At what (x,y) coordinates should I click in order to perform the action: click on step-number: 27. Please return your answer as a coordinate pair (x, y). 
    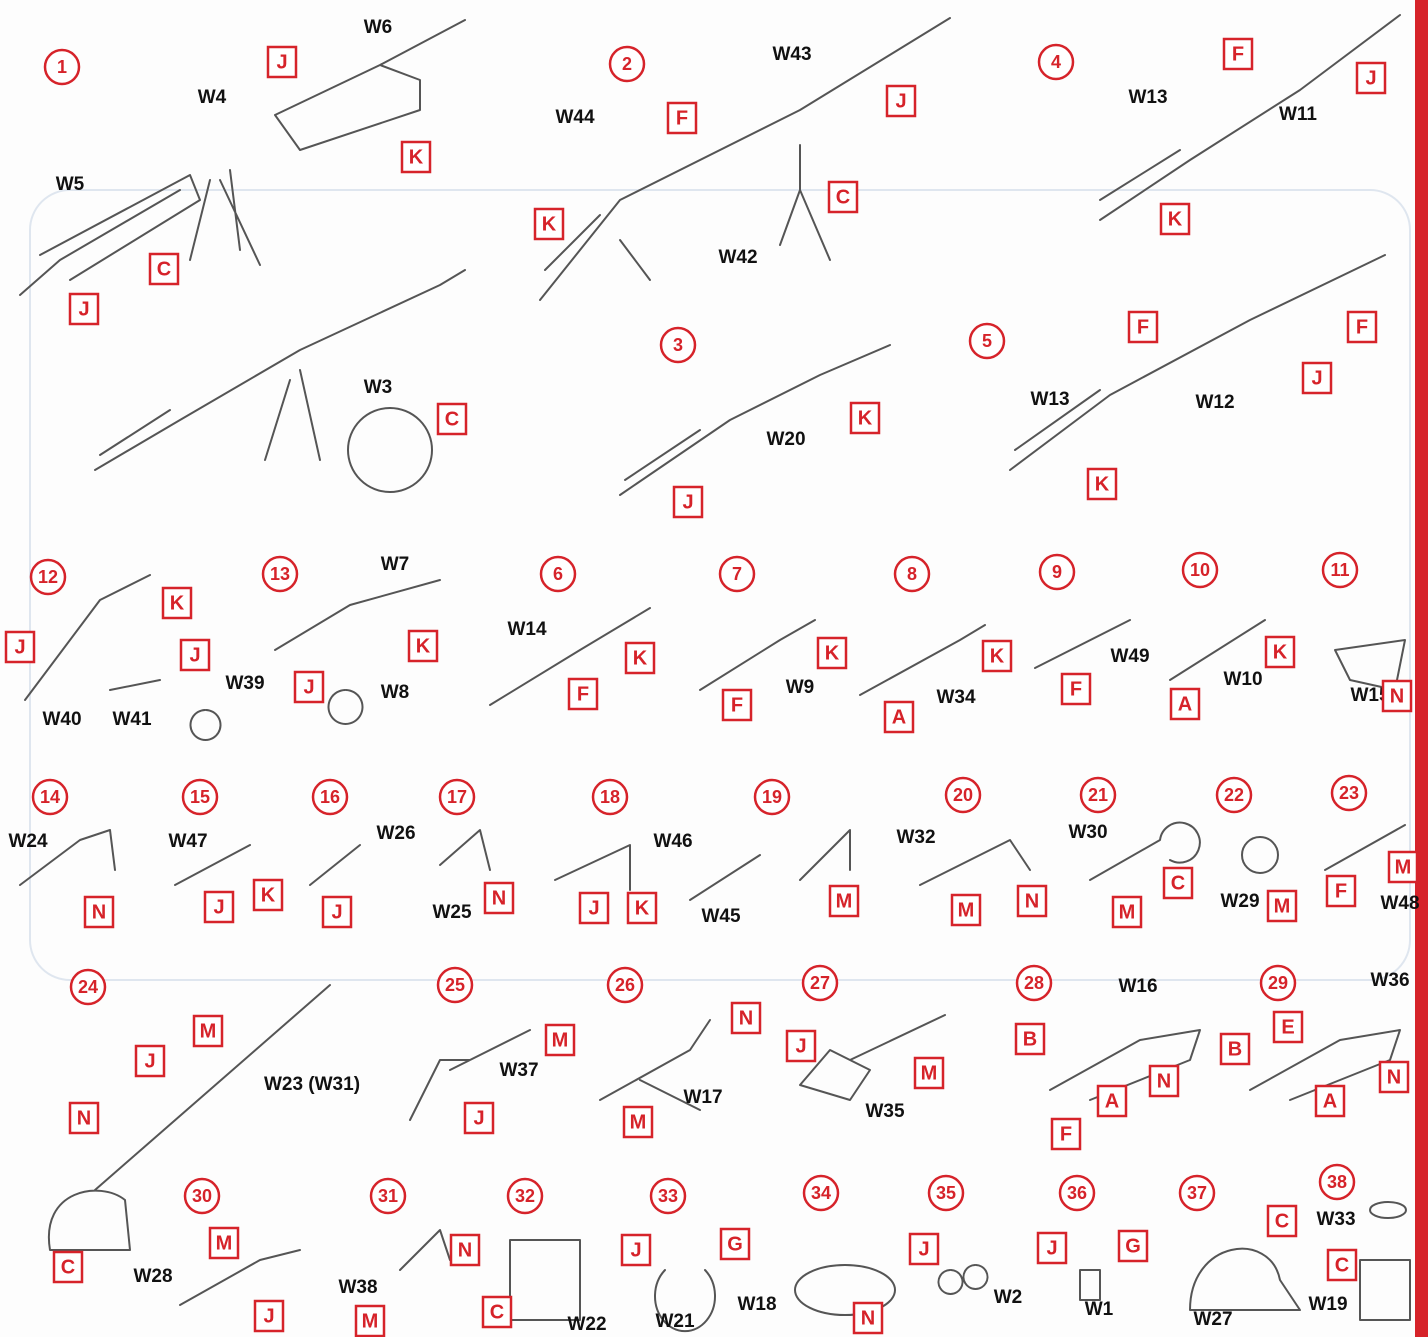
    Looking at the image, I should click on (820, 983).